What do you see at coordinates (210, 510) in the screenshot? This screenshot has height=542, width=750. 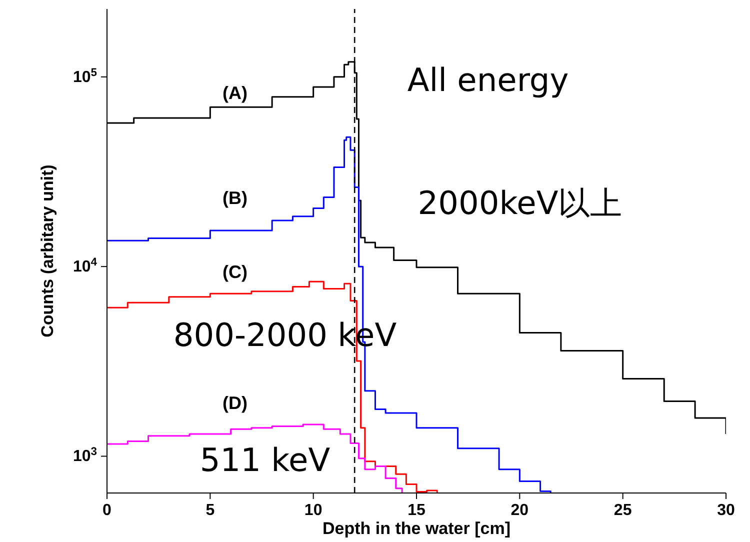 I see `x-tick-label: 5` at bounding box center [210, 510].